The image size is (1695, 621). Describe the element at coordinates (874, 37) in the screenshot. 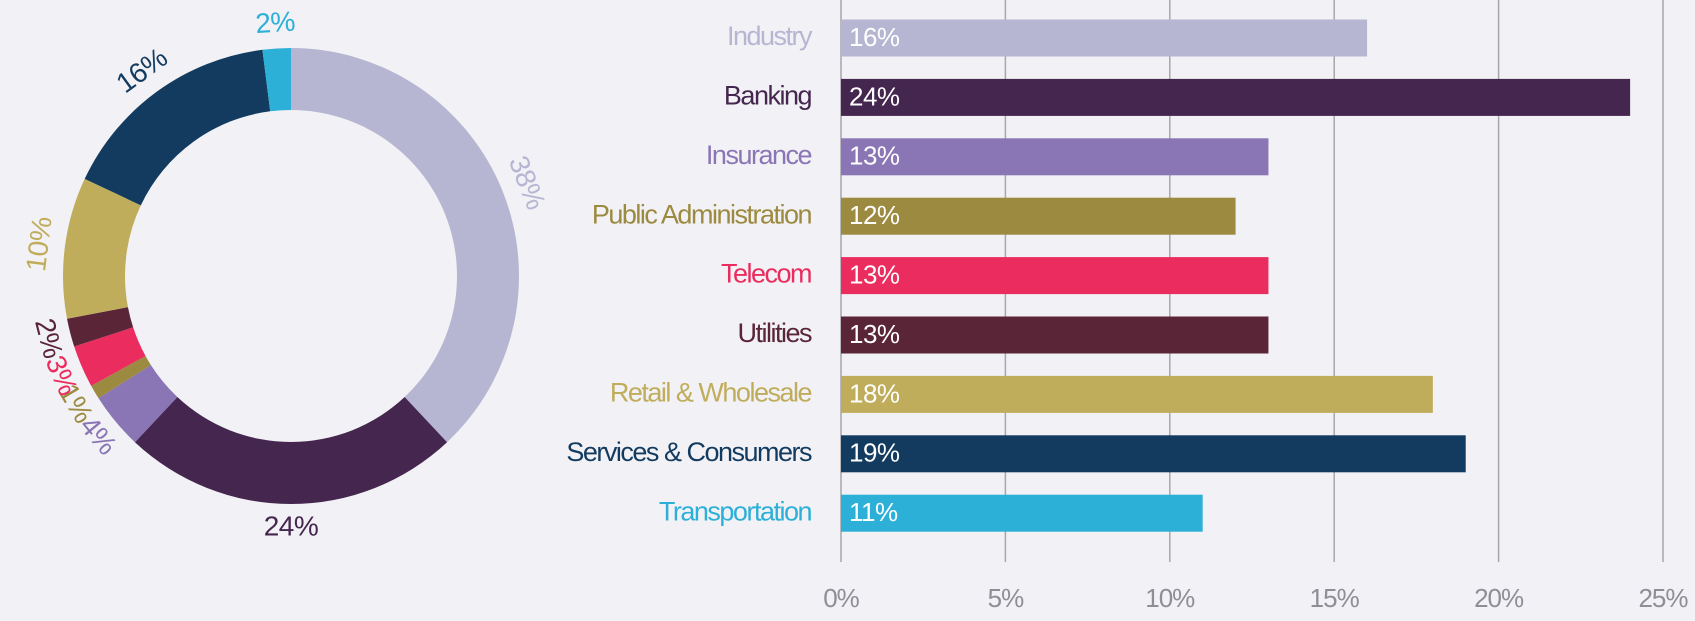

I see `bar-value-label: 16%` at that location.